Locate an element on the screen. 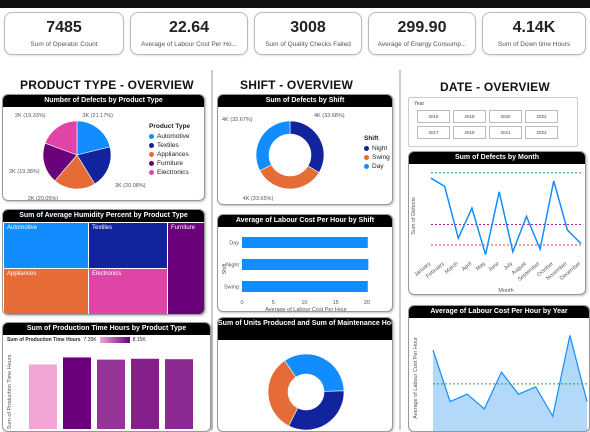  kpi-operator-count: 7485 Sum of Operator Count is located at coordinates (64, 33).